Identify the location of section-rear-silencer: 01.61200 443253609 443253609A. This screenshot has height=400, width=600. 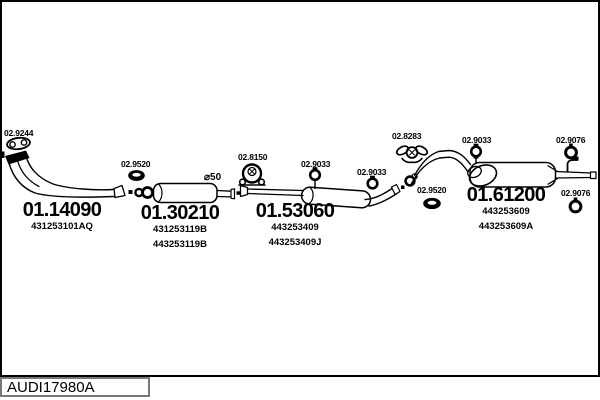
(506, 209).